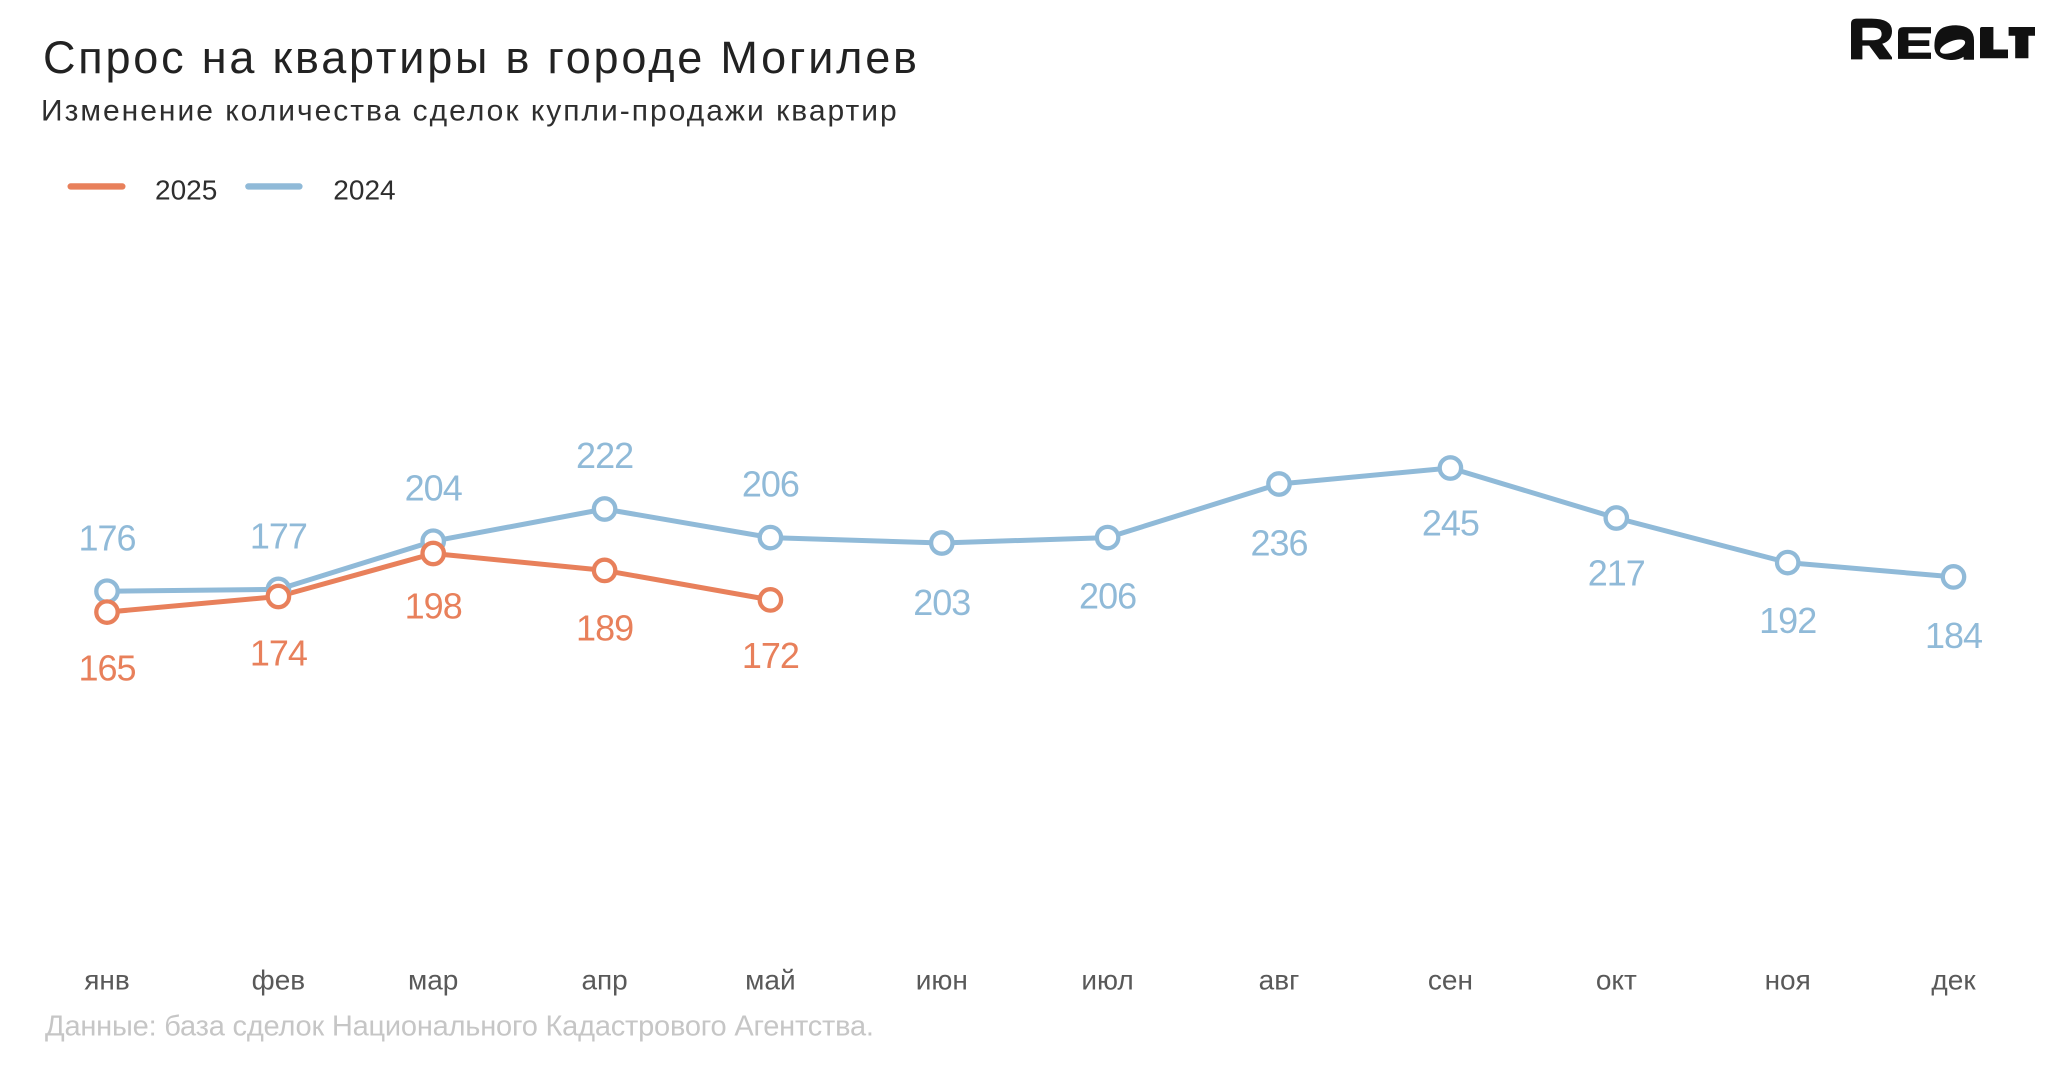 Image resolution: width=2048 pixels, height=1083 pixels. What do you see at coordinates (186, 190) in the screenshot?
I see `svg-text: 2025` at bounding box center [186, 190].